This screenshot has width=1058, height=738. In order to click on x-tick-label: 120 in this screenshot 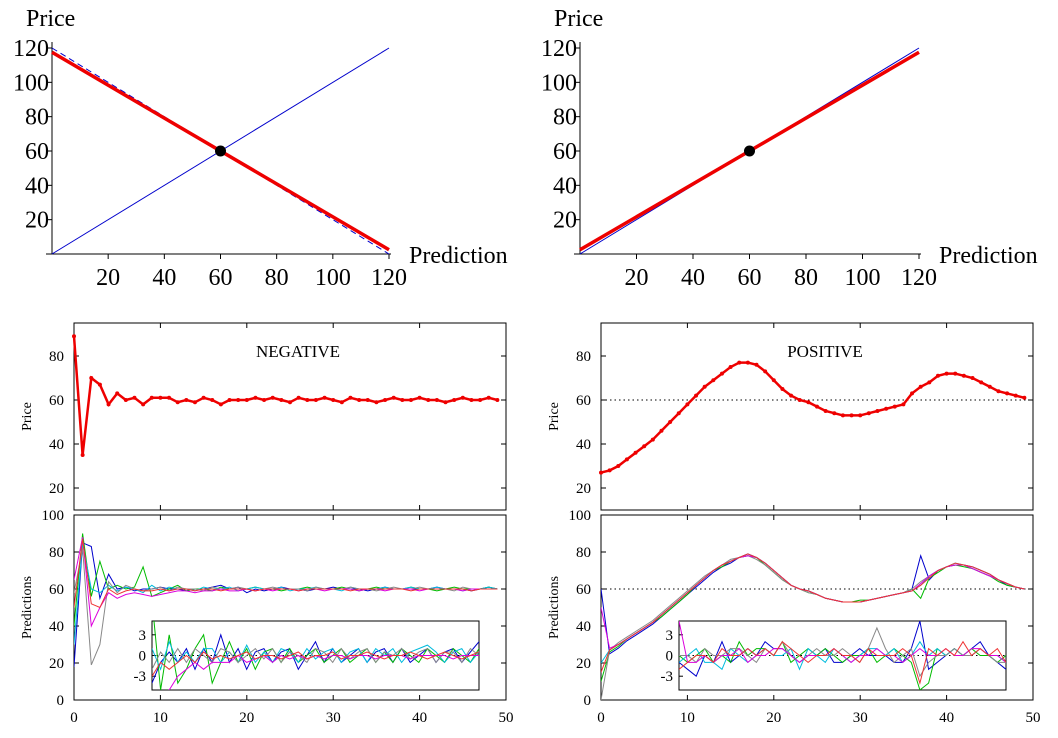, I will do `click(919, 278)`.